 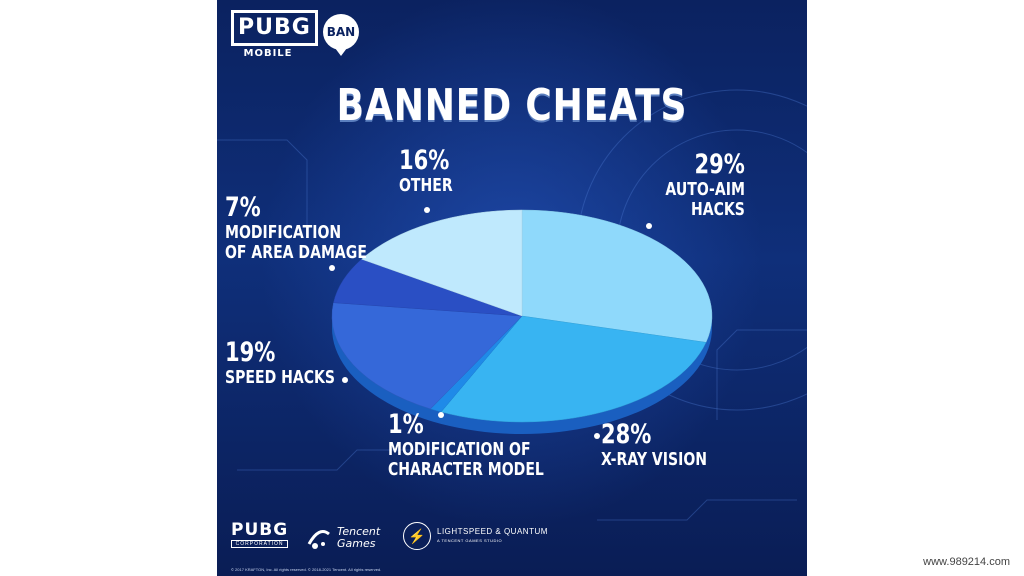 I want to click on label-other-pct: 16%, so click(x=424, y=160).